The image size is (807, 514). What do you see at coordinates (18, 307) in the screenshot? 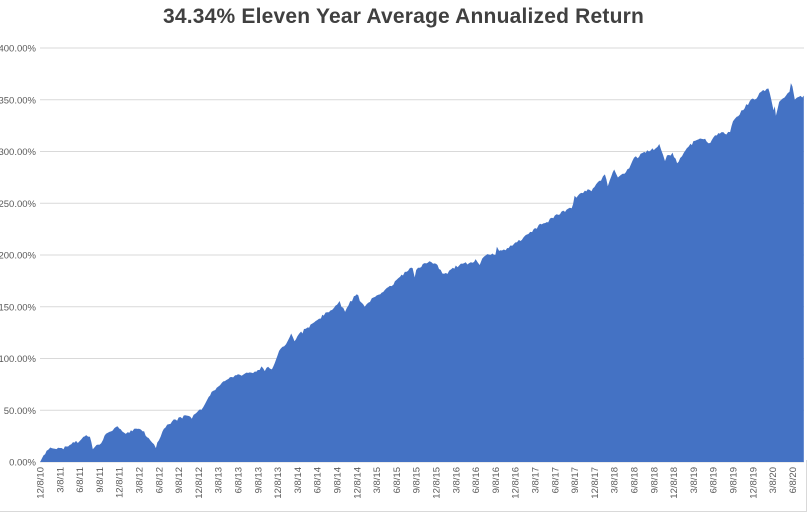
I see `y-axis-tick-label: 150.00%` at bounding box center [18, 307].